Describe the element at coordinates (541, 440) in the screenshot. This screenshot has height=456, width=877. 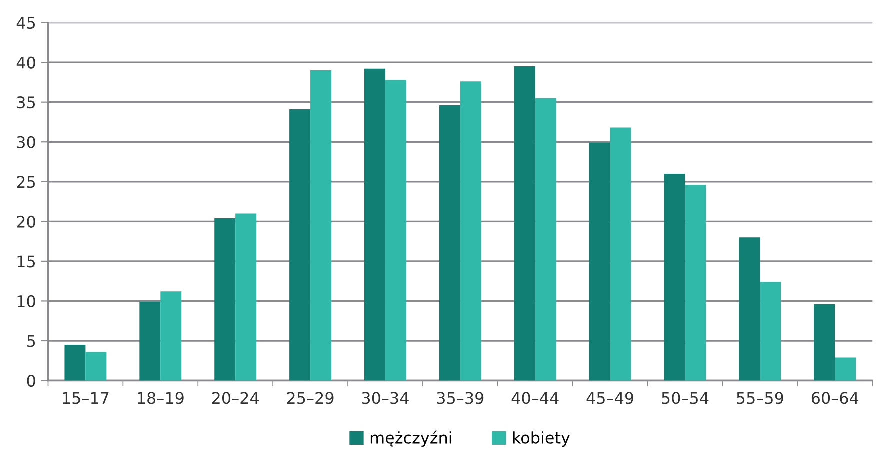
I see `legend-label: kobiety` at that location.